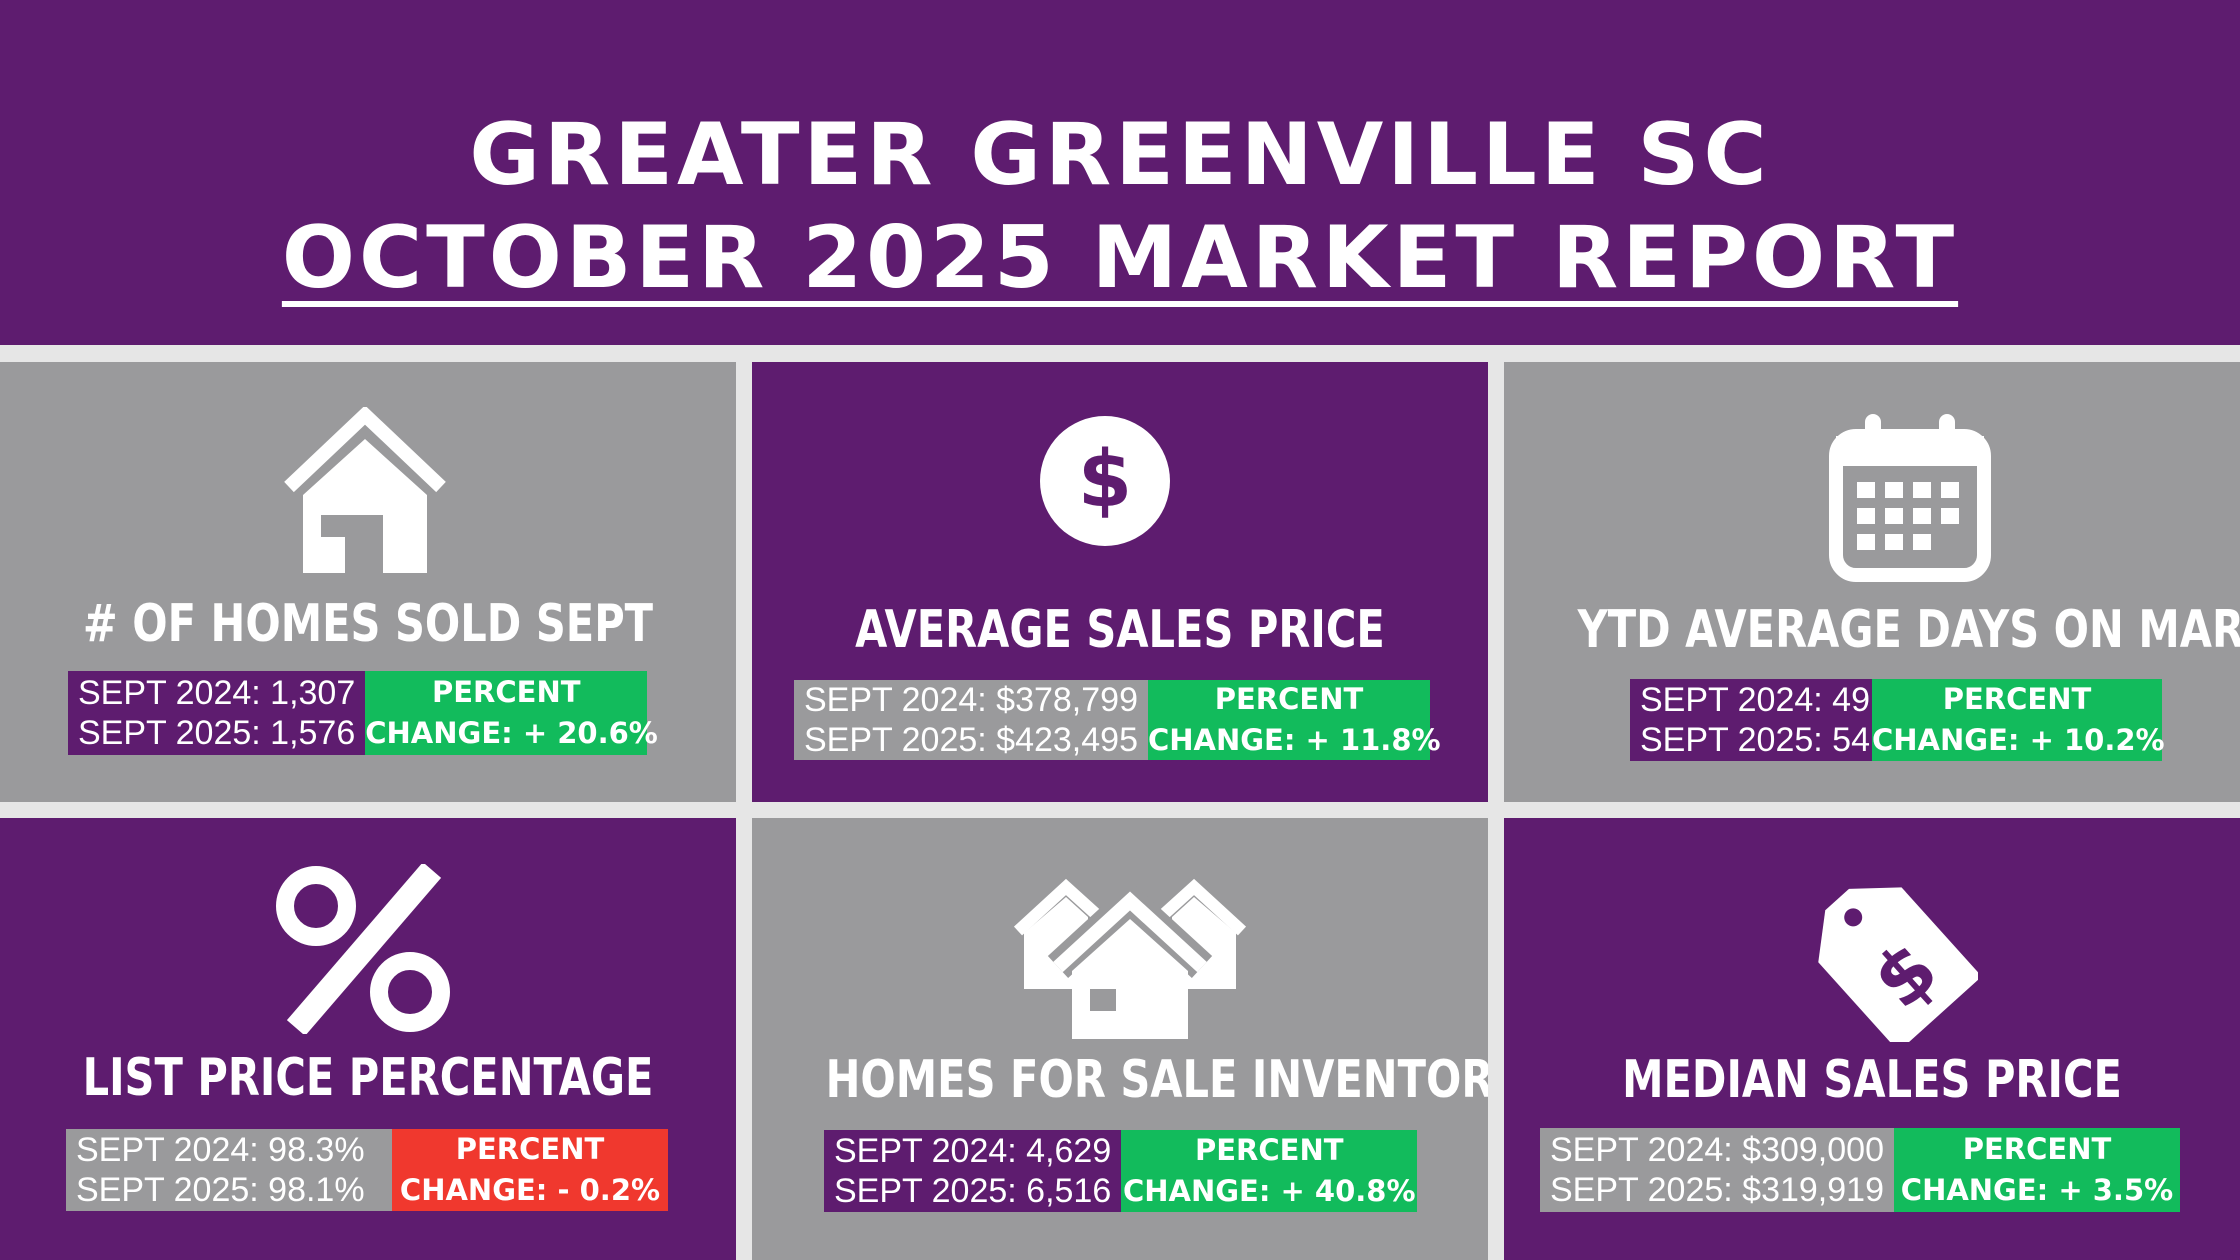 The width and height of the screenshot is (2240, 1260). Describe the element at coordinates (1120, 155) in the screenshot. I see `report-title-line1: GREATER GREENVILLE SC` at that location.